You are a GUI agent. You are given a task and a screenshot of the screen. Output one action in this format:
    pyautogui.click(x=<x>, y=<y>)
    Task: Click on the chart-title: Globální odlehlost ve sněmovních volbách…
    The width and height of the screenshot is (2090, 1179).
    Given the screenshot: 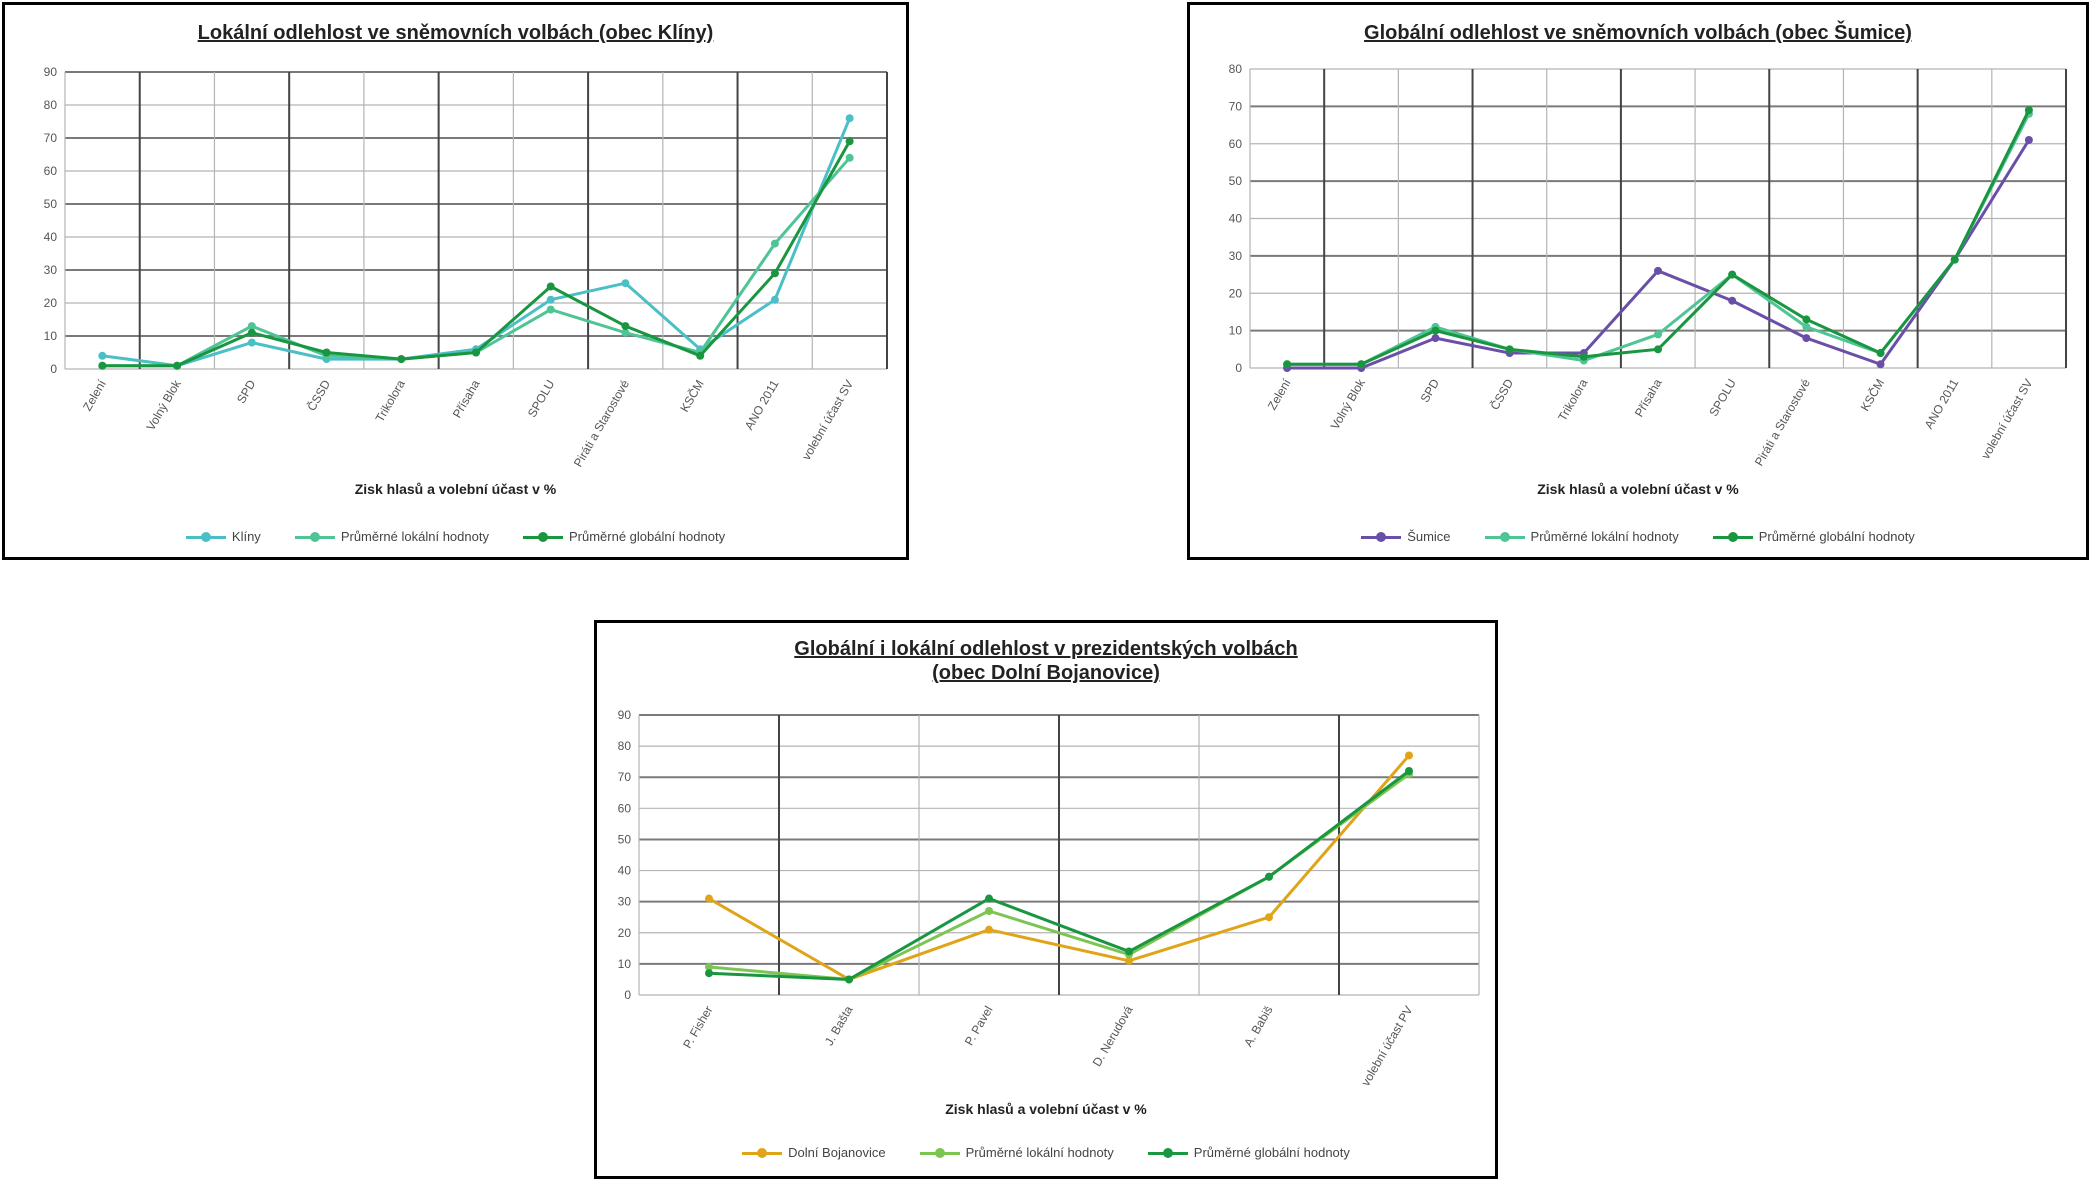 What is the action you would take?
    pyautogui.click(x=1638, y=33)
    